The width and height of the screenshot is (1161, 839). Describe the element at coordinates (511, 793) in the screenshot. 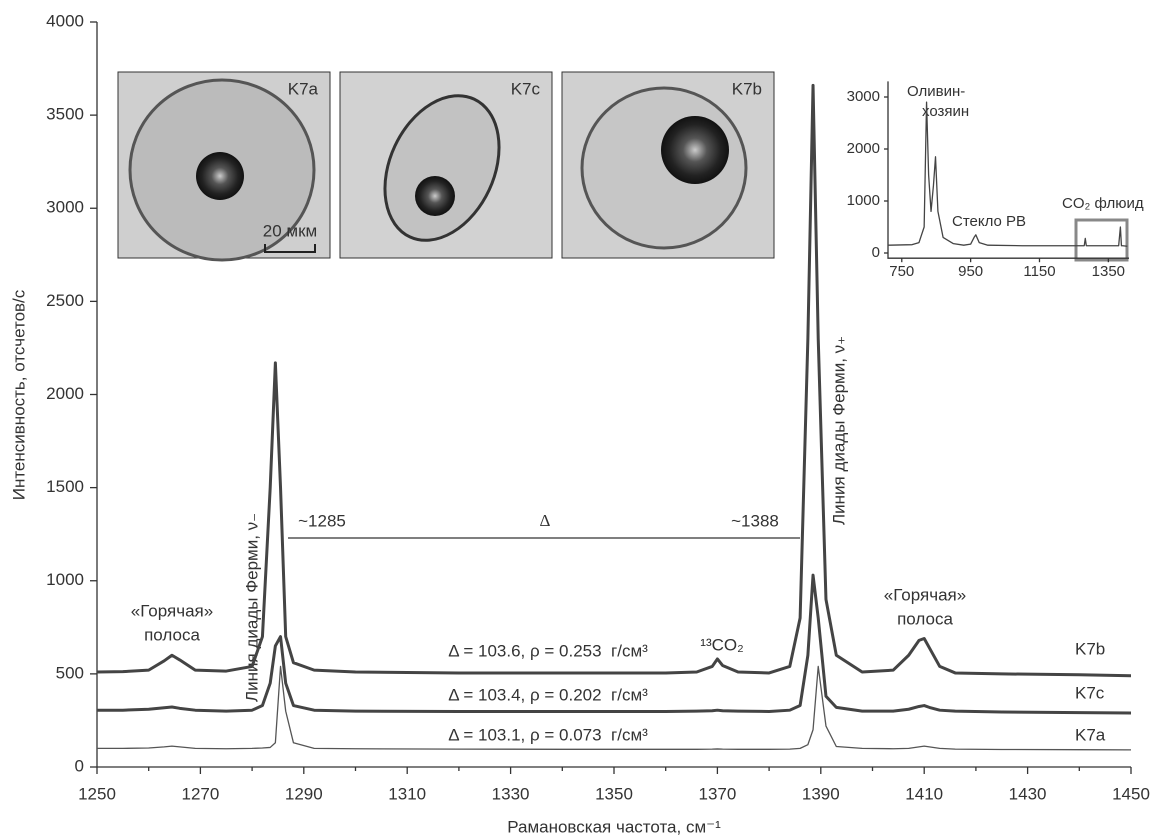

I see `x-tick-label: 1330` at that location.